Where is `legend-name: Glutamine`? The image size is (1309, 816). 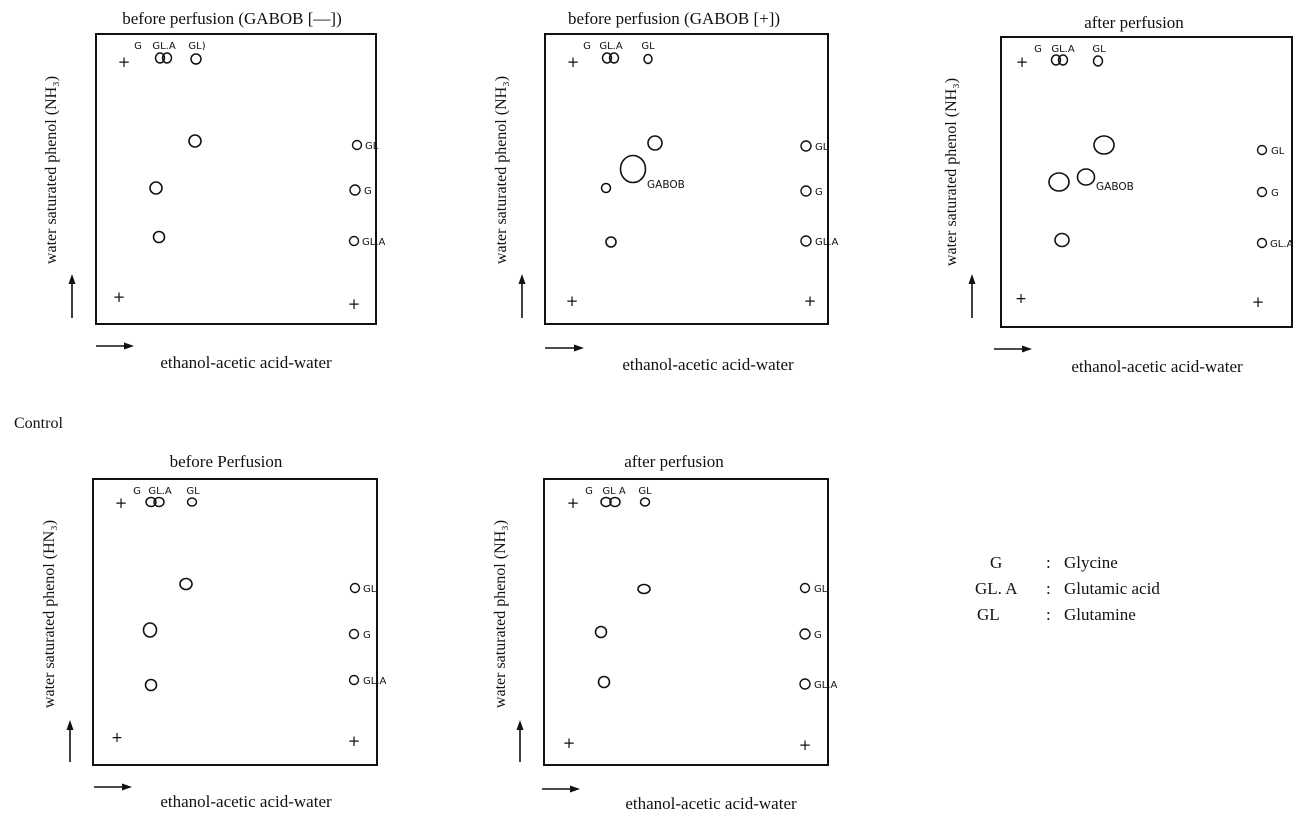 legend-name: Glutamine is located at coordinates (1100, 614).